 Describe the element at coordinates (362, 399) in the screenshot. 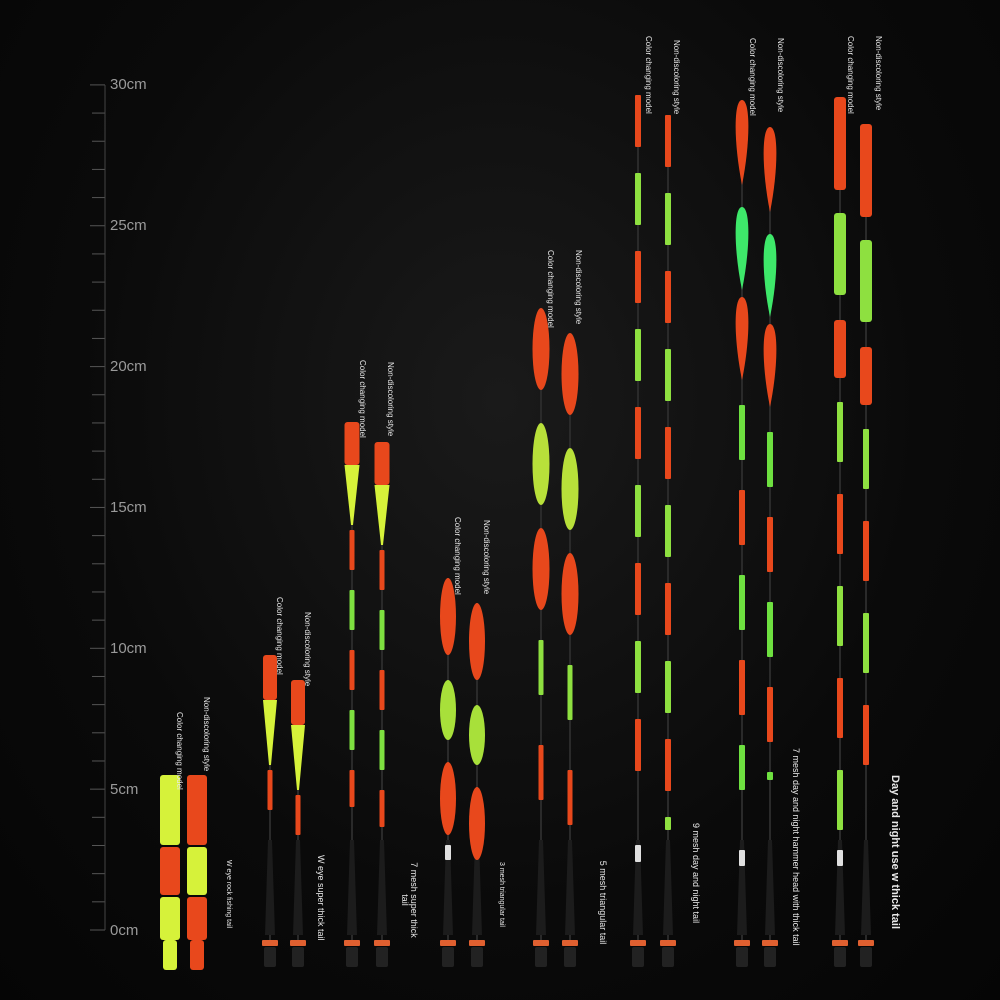

I see `float-3-left-label: Color changing model` at that location.